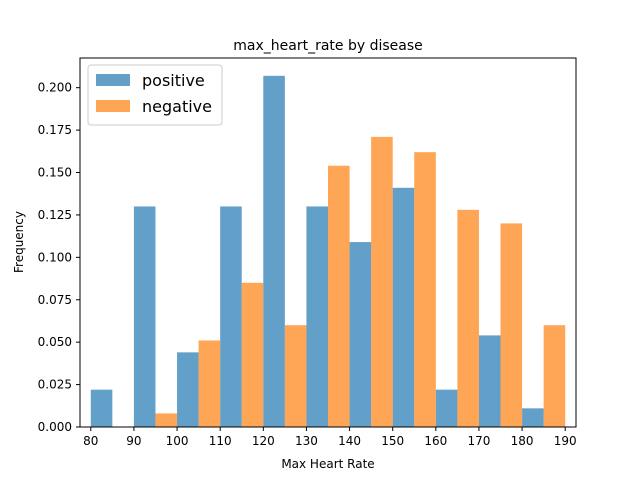  What do you see at coordinates (328, 46) in the screenshot?
I see `chart-title: max_heart_rate by disease` at bounding box center [328, 46].